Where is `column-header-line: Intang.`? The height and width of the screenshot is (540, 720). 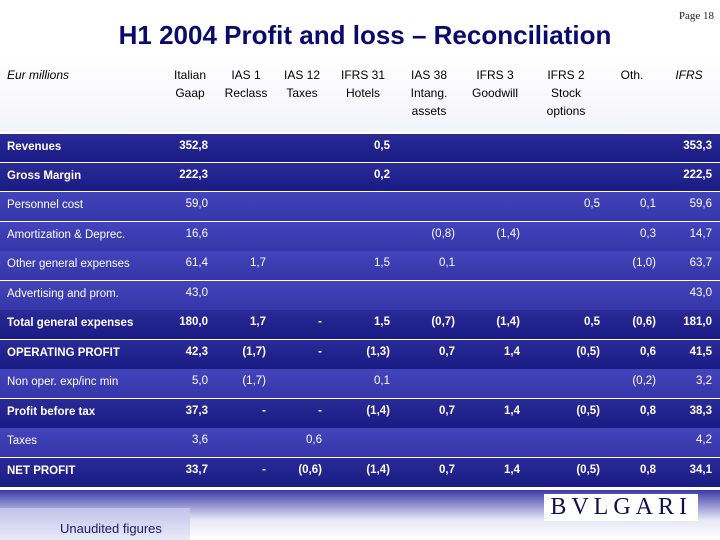 column-header-line: Intang. is located at coordinates (429, 93).